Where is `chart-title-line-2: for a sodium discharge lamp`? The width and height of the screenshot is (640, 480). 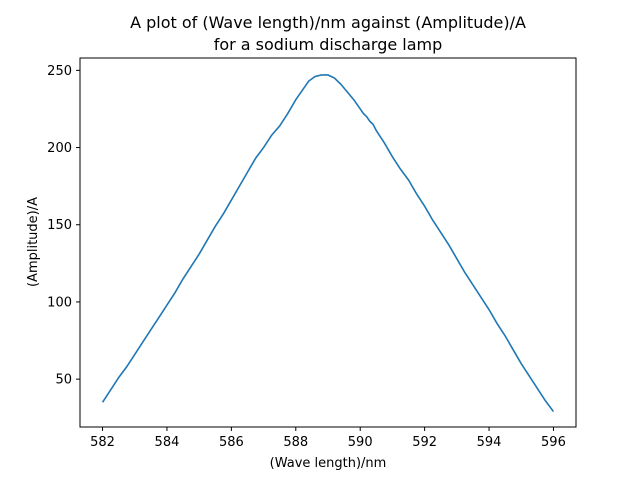
chart-title-line-2: for a sodium discharge lamp is located at coordinates (328, 44).